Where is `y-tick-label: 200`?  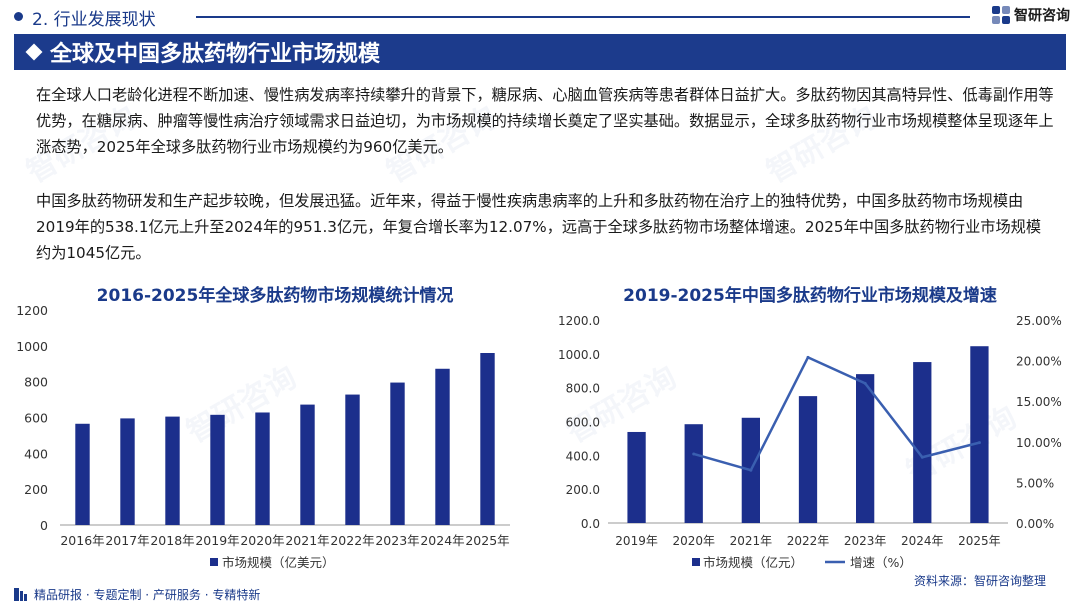
y-tick-label: 200 is located at coordinates (36, 489).